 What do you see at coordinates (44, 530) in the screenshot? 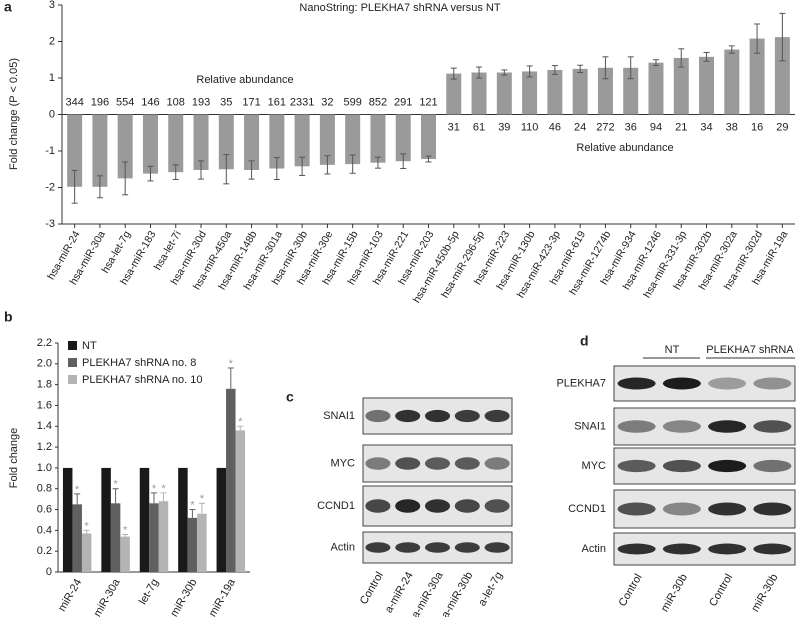
I see `y-tick-label: 0.4` at bounding box center [44, 530].